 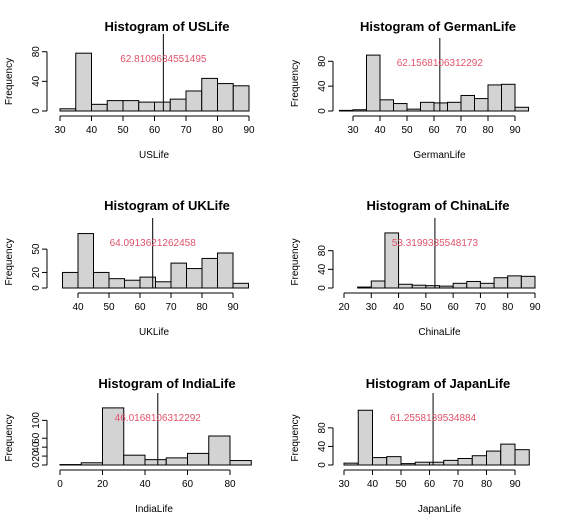 What do you see at coordinates (440, 63) in the screenshot?
I see `mean-value-label: 62.1568106312292` at bounding box center [440, 63].